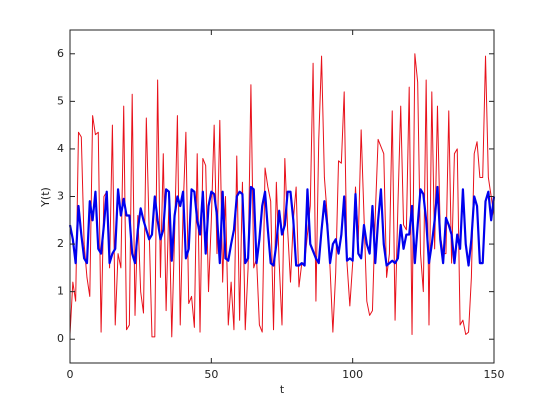 The height and width of the screenshot is (409, 546). What do you see at coordinates (494, 374) in the screenshot?
I see `x-tick-label: 150` at bounding box center [494, 374].